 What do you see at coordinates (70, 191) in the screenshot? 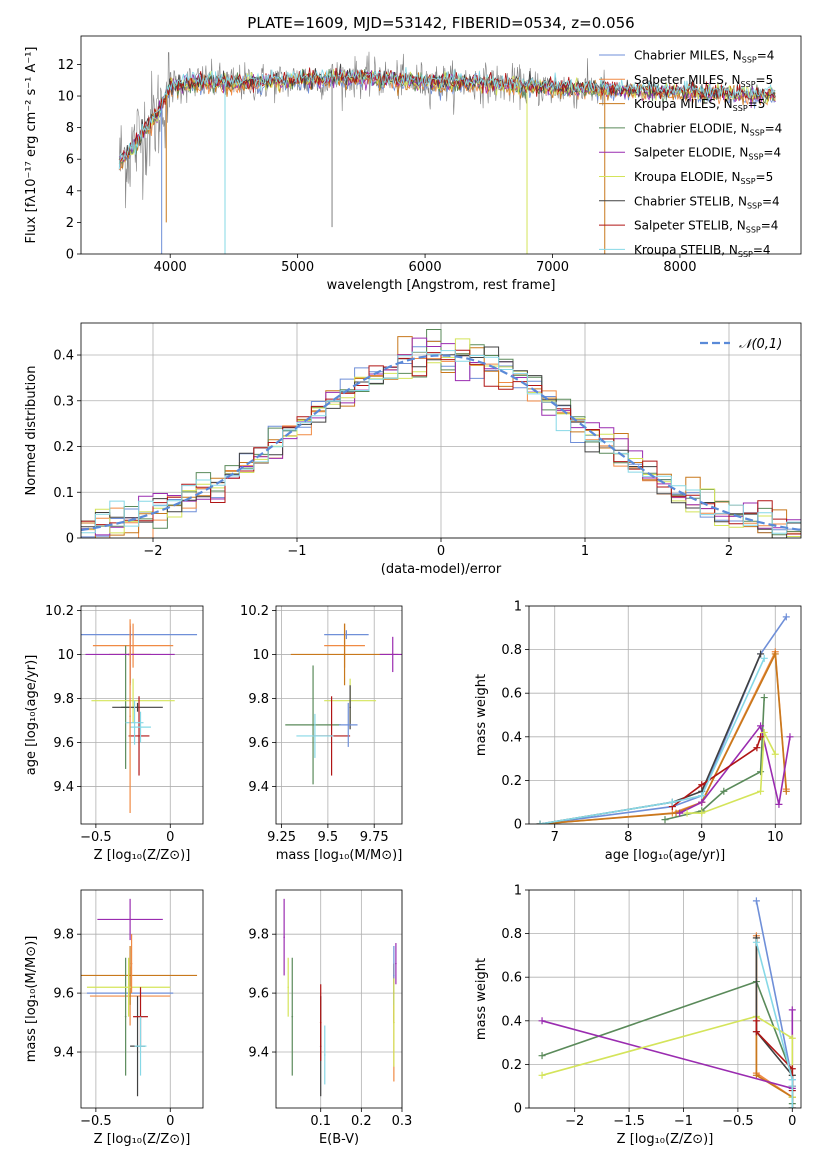
I see `y-tick-label: 4` at bounding box center [70, 191].